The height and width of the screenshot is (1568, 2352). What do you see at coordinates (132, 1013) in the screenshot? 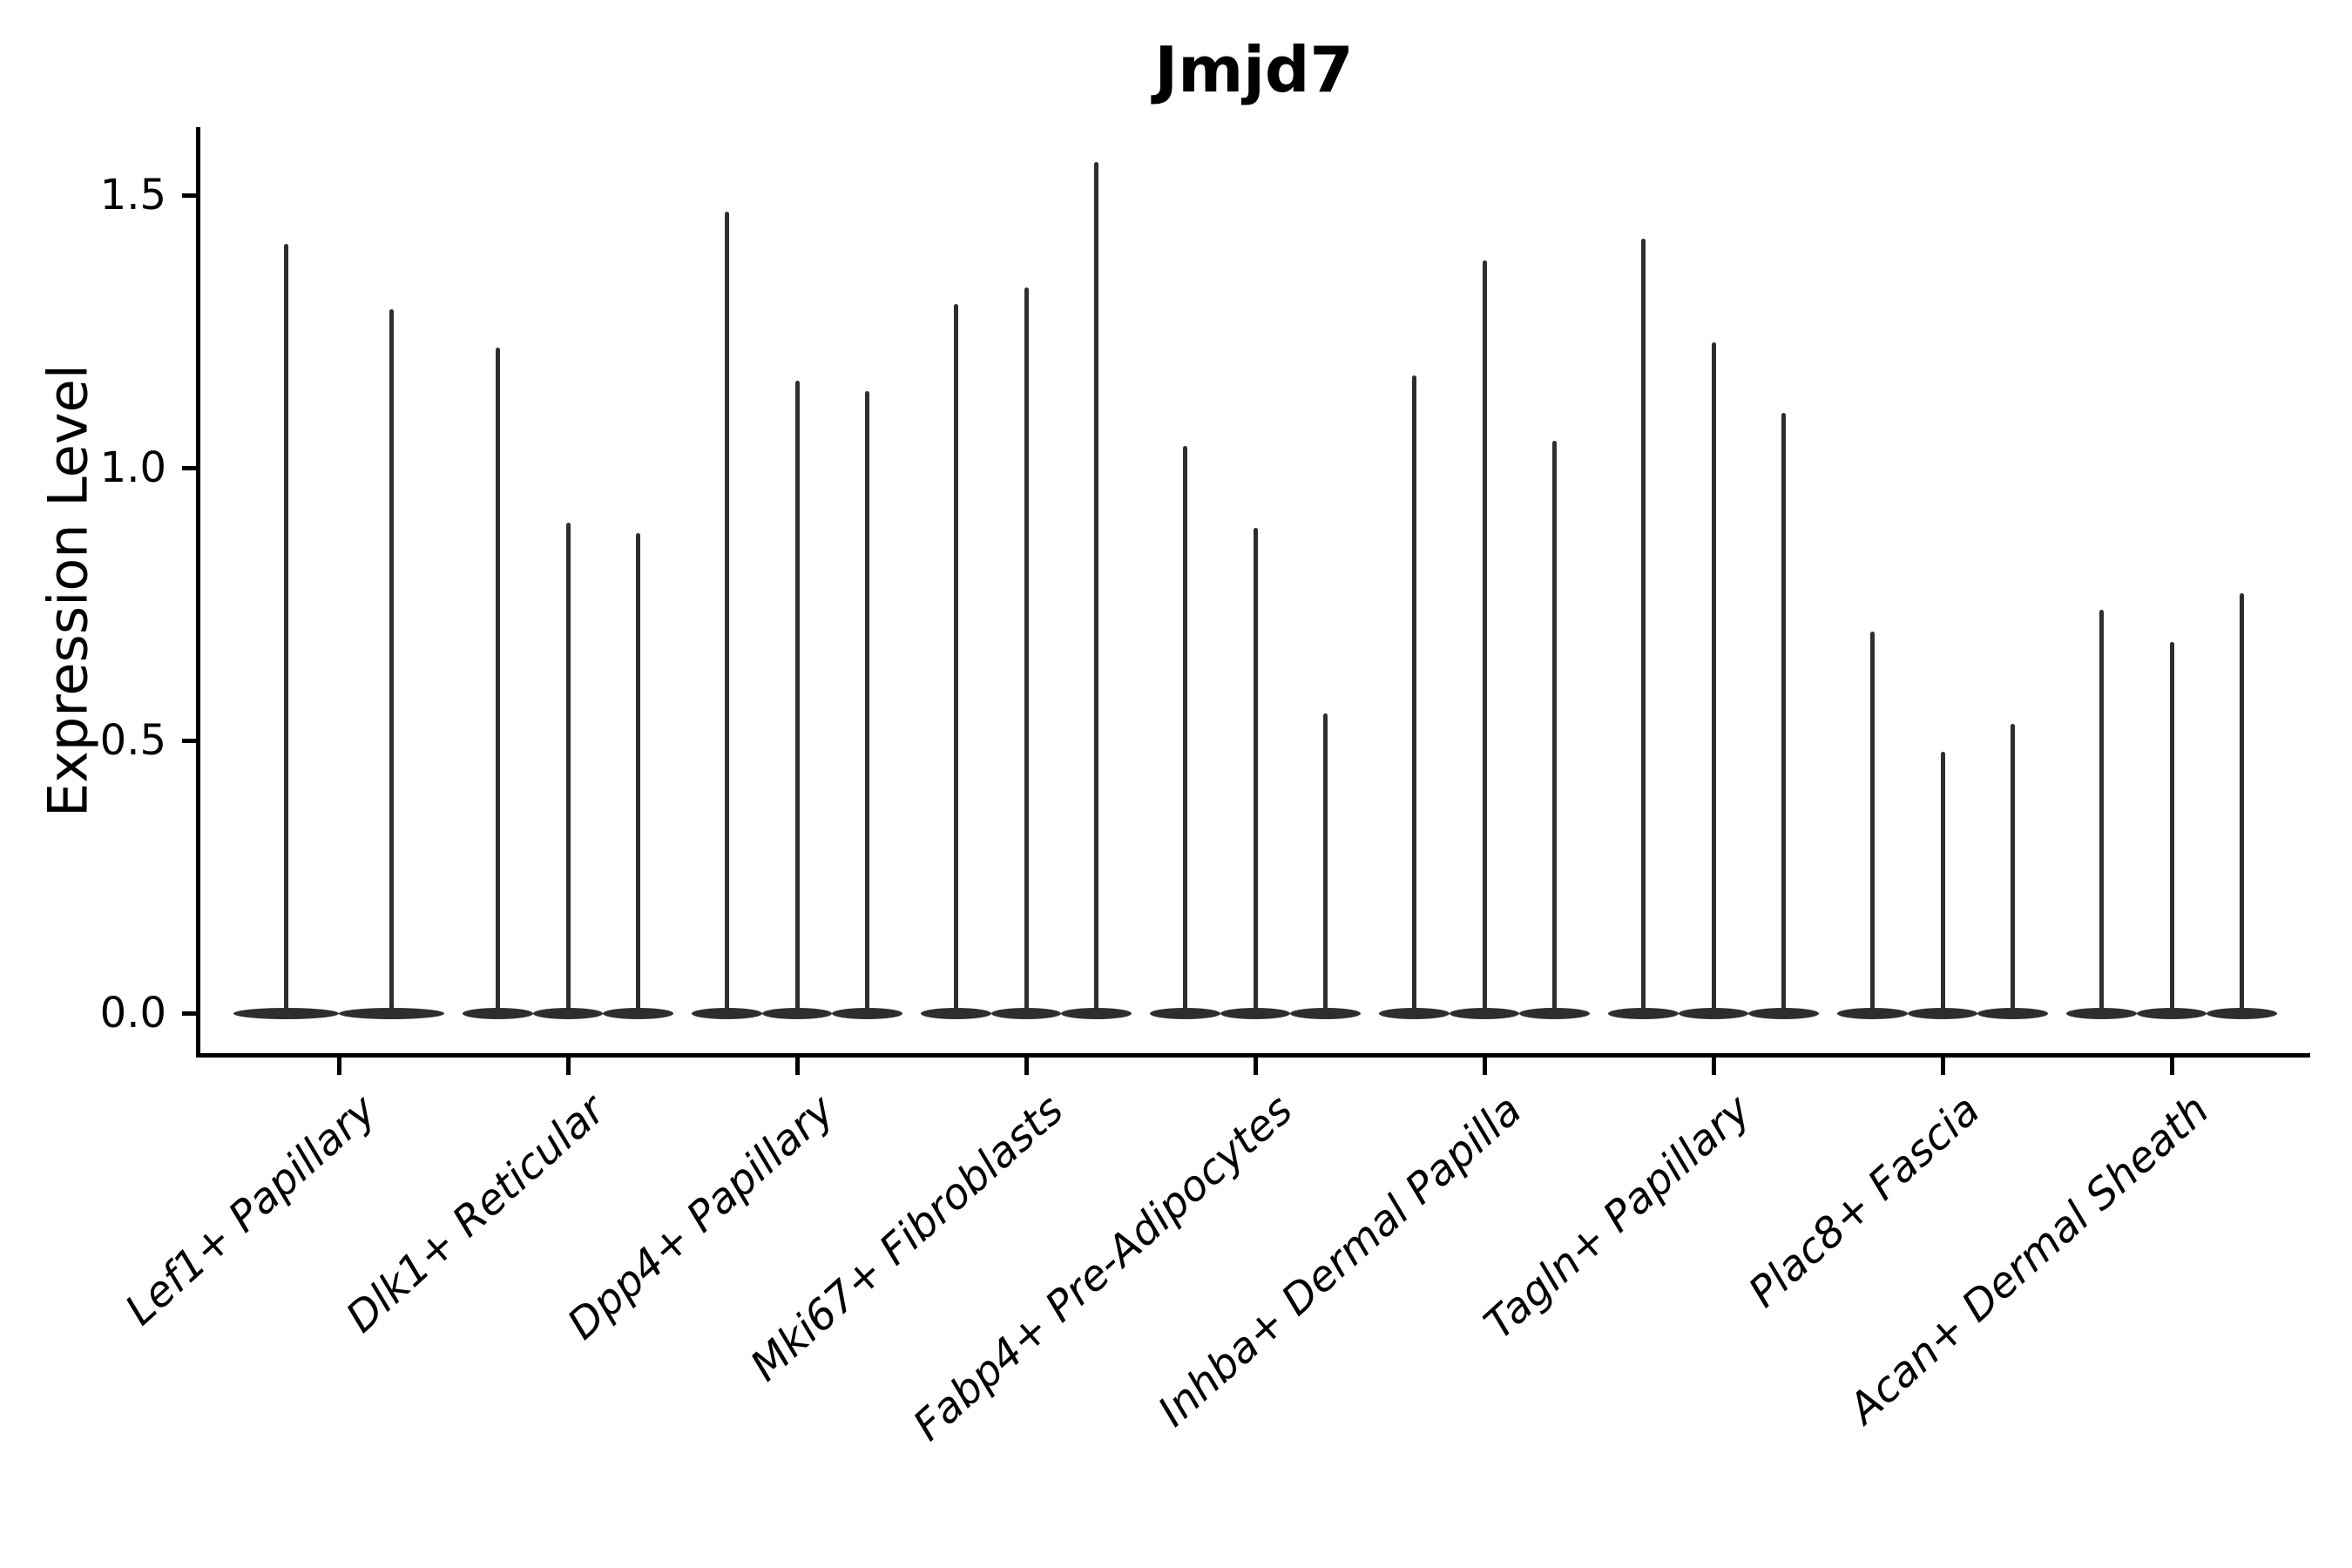
I see `y-tick-label: 0.0` at bounding box center [132, 1013].